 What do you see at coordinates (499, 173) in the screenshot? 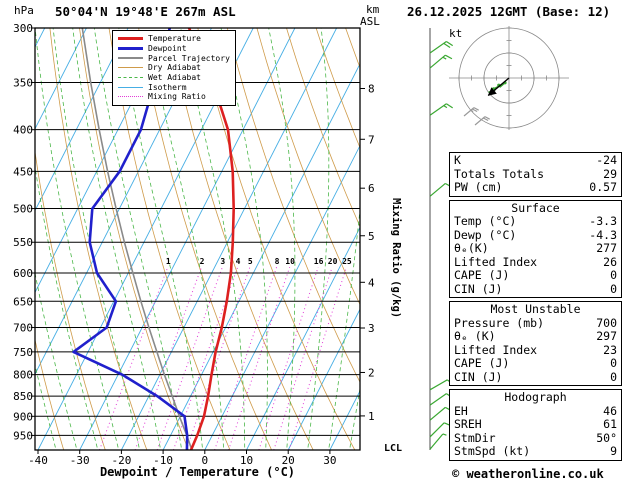
I see `stats-label: Totals Totals` at bounding box center [499, 173].